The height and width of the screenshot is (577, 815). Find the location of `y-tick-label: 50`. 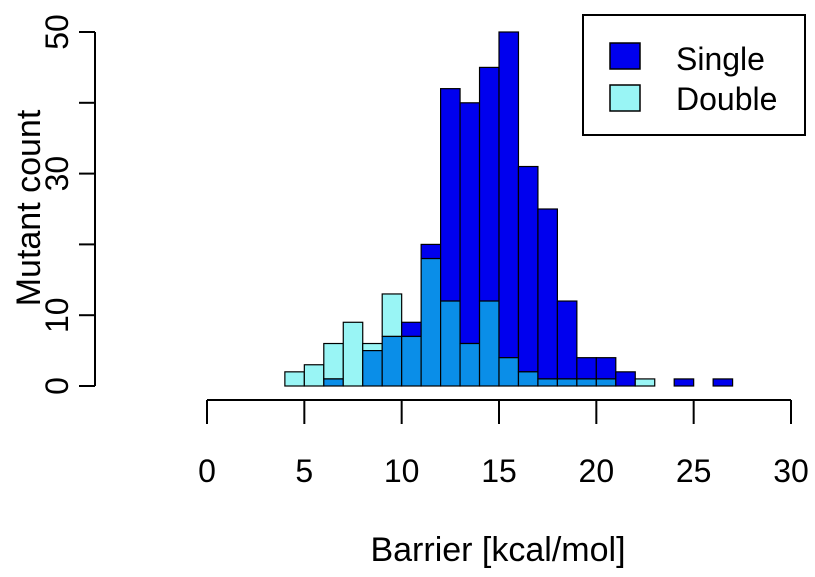

y-tick-label: 50 is located at coordinates (57, 32).